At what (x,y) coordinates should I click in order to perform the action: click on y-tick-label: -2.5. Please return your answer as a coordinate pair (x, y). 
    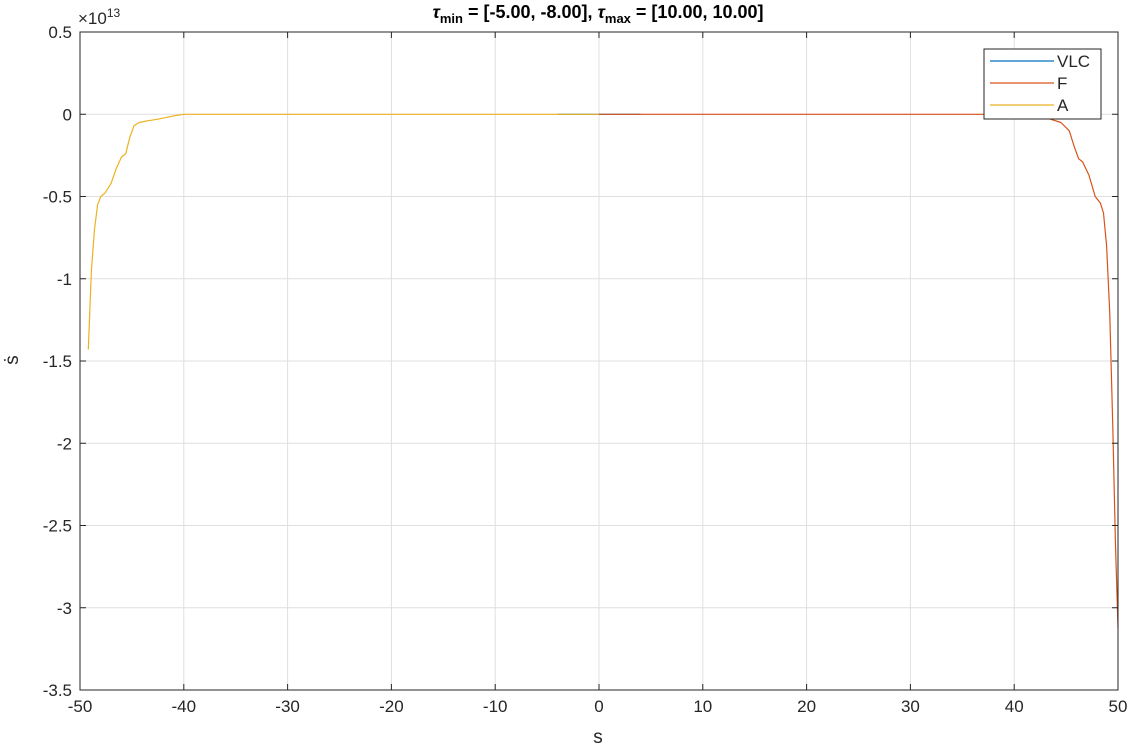
    Looking at the image, I should click on (57, 526).